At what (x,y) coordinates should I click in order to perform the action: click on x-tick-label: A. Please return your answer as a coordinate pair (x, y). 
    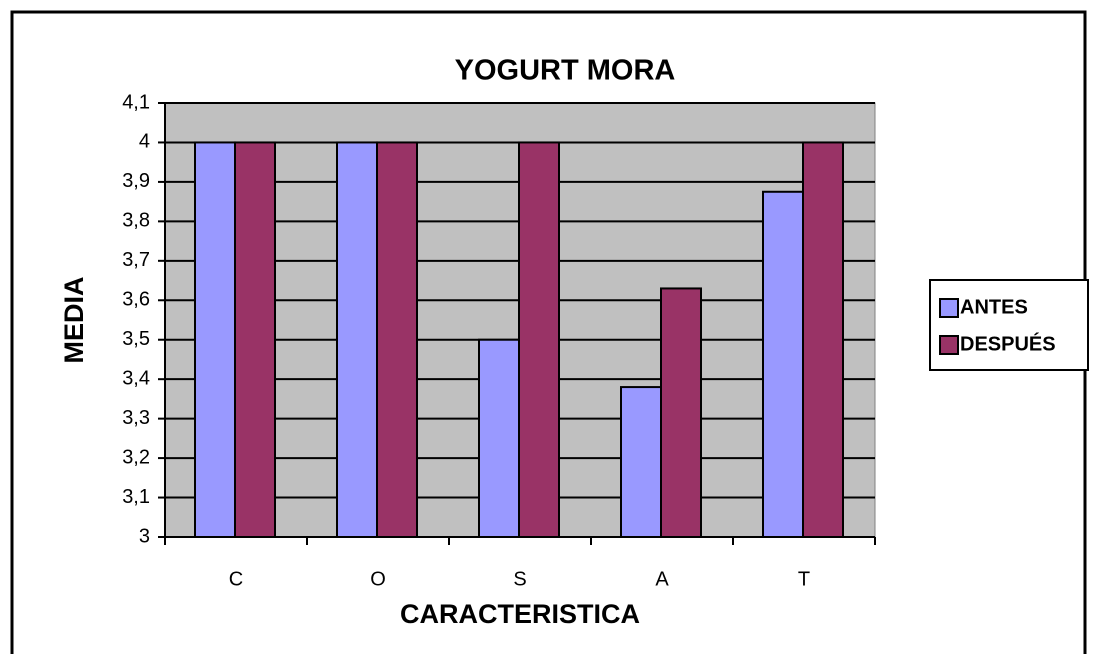
    Looking at the image, I should click on (662, 579).